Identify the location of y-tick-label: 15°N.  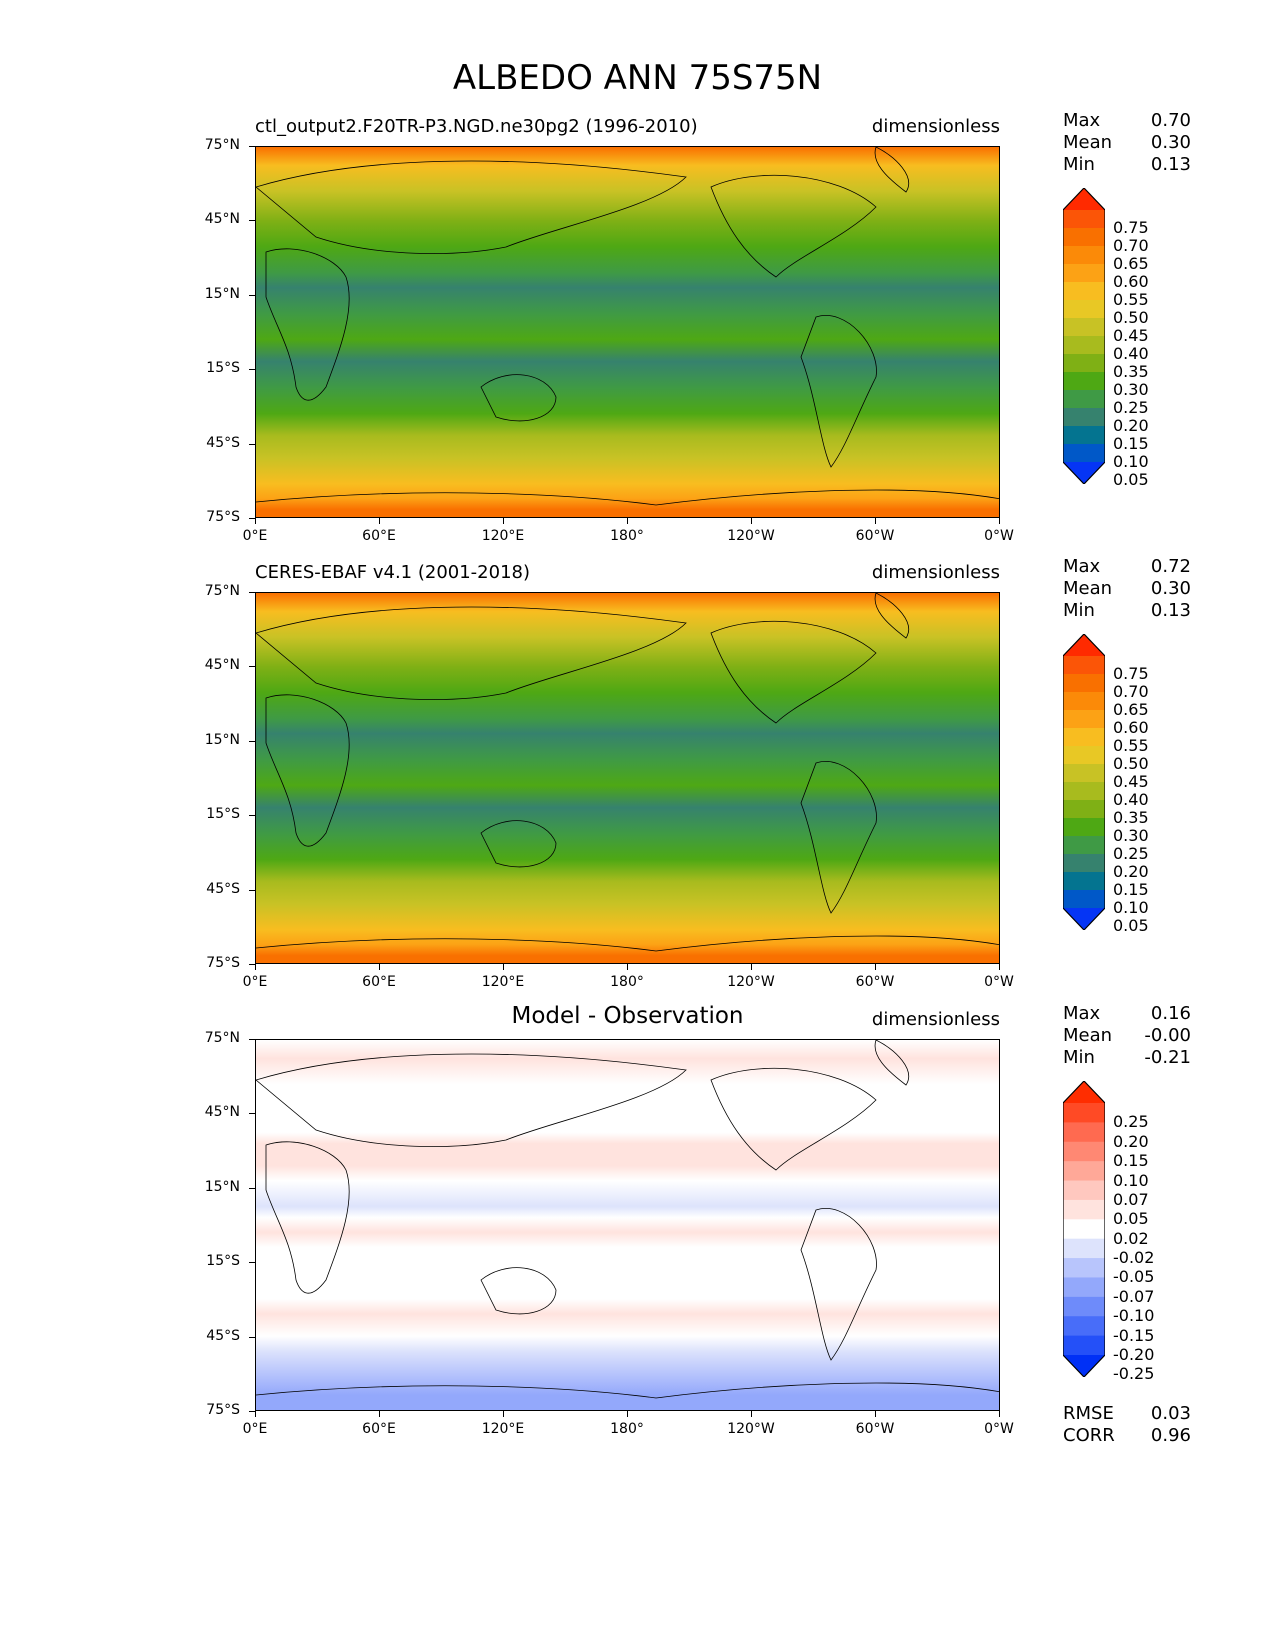
(222, 293).